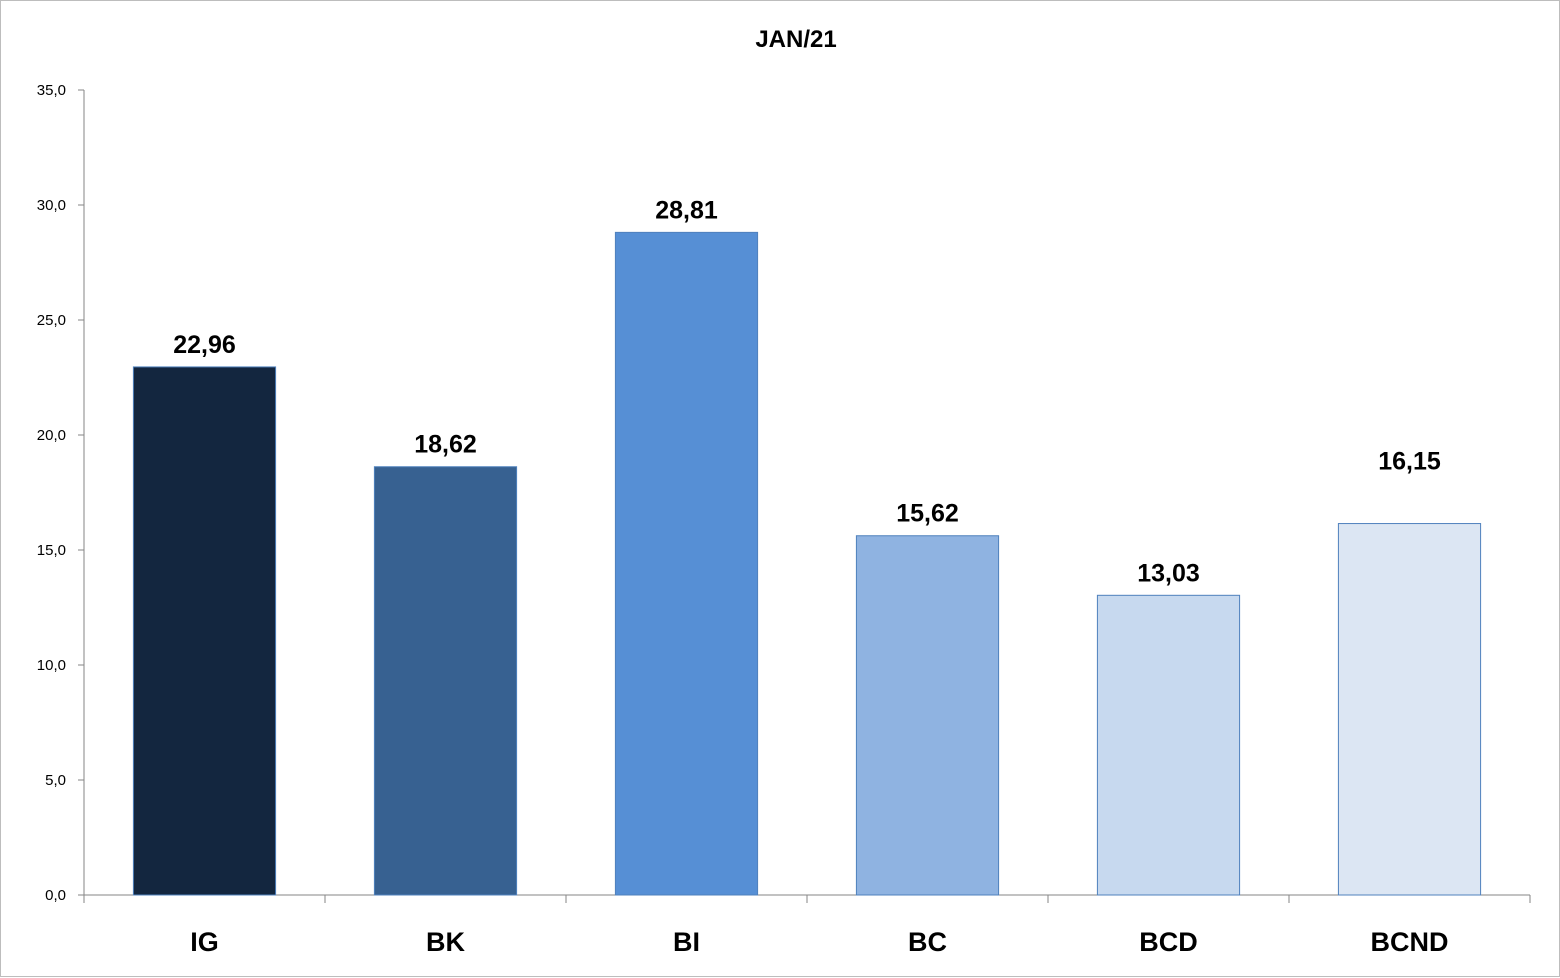  What do you see at coordinates (51, 665) in the screenshot?
I see `y-tick-label: 10,0` at bounding box center [51, 665].